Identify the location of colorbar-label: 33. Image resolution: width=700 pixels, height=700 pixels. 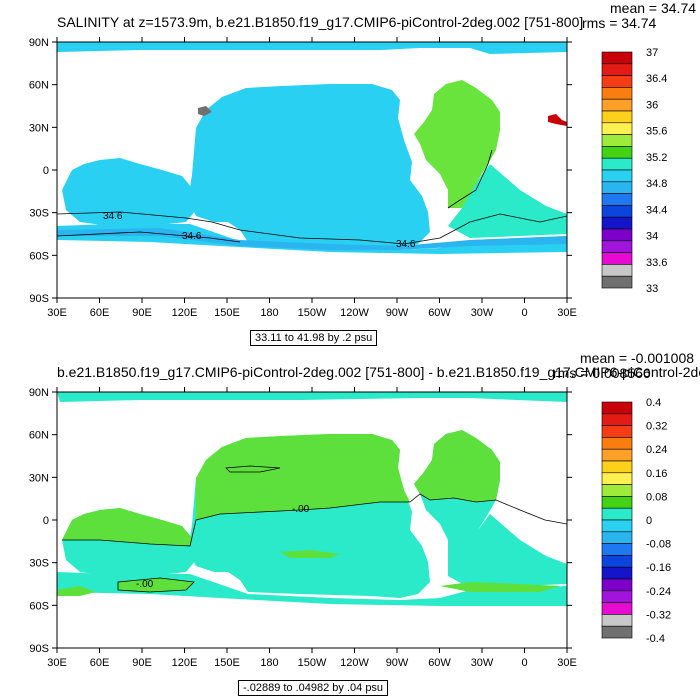
(652, 289).